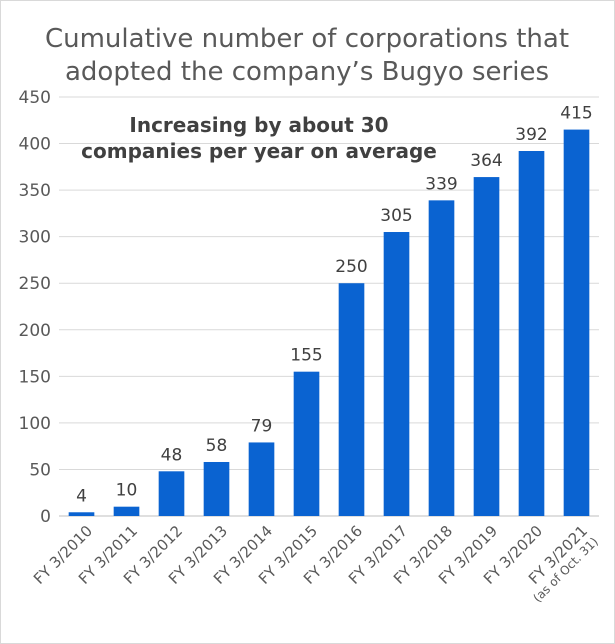 This screenshot has width=615, height=644. I want to click on y-tick-label: 250, so click(35, 284).